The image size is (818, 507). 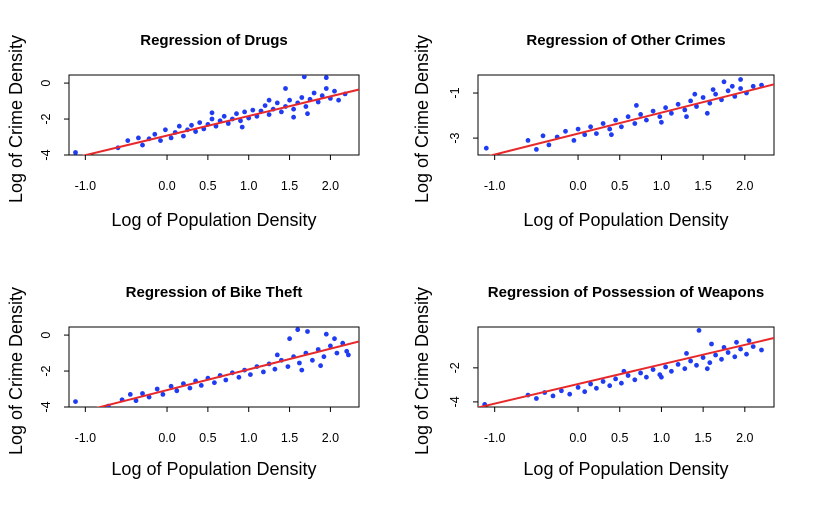 I want to click on y-tick-label: -2, so click(x=46, y=370).